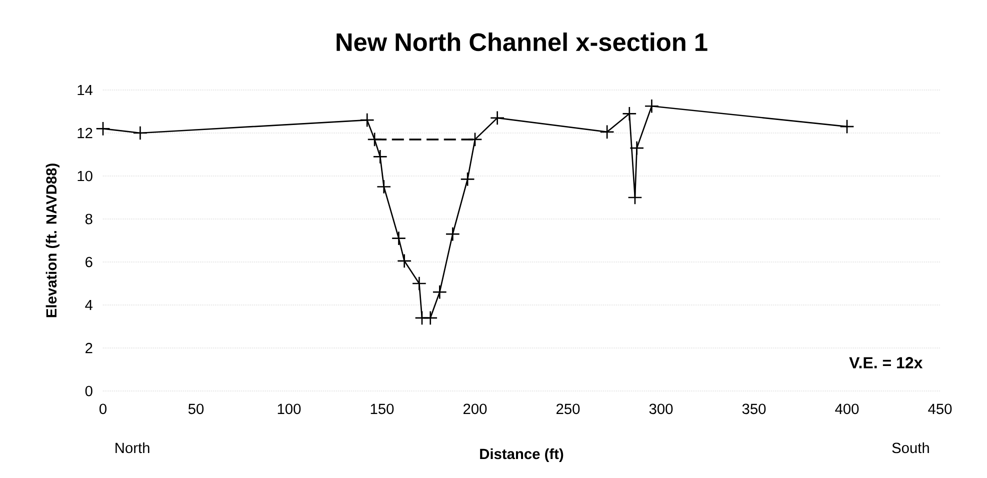 The height and width of the screenshot is (478, 987). I want to click on y-tick-label: 4, so click(89, 305).